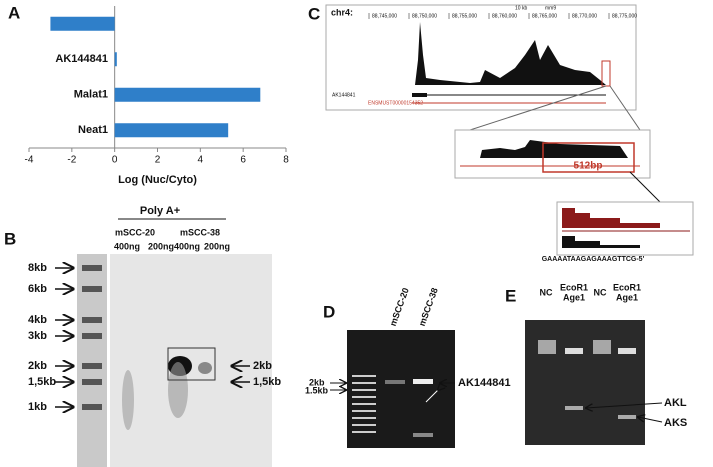 Image resolution: width=713 pixels, height=467 pixels. I want to click on scale-label: 10 kb, so click(521, 8).